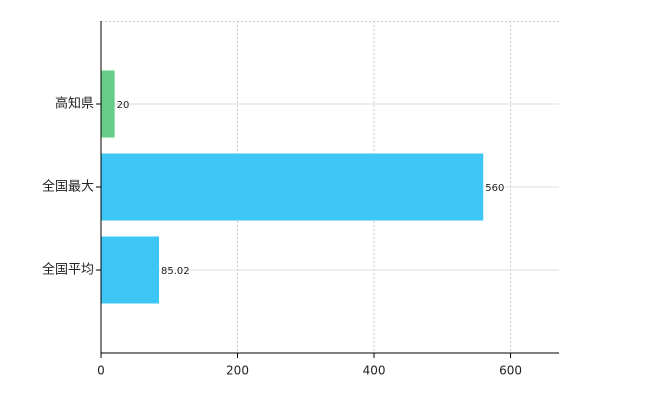 The width and height of the screenshot is (650, 400). What do you see at coordinates (510, 371) in the screenshot?
I see `x-tick-label: 600` at bounding box center [510, 371].